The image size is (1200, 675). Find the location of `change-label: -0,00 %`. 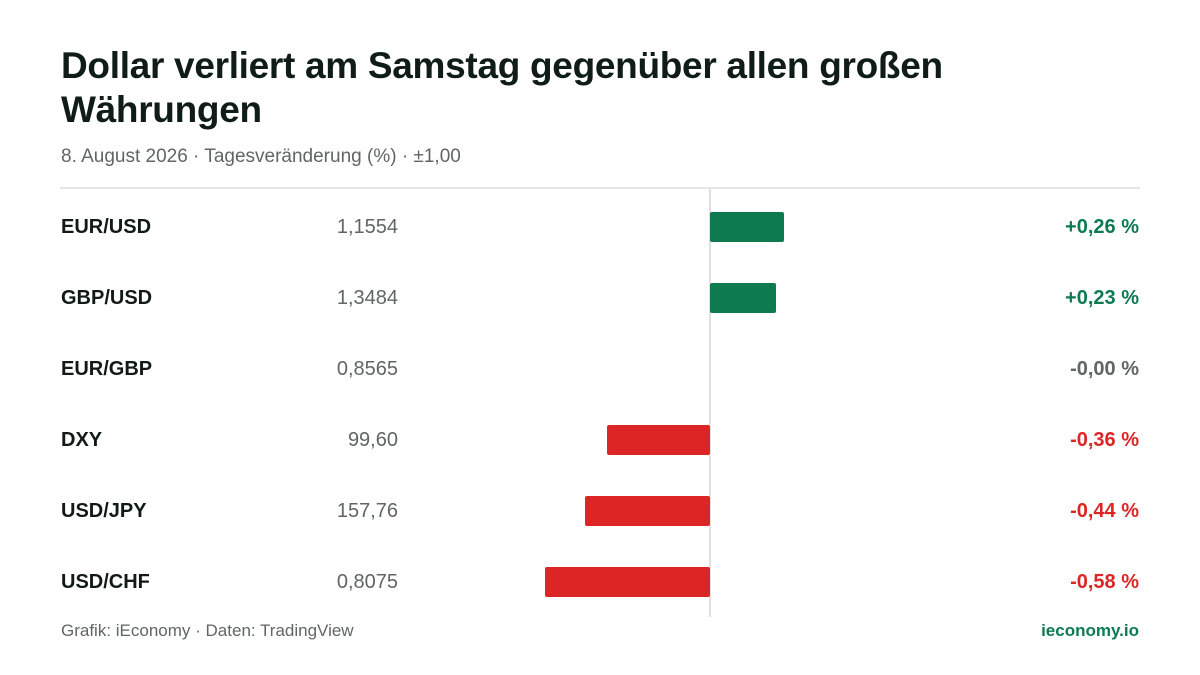

change-label: -0,00 % is located at coordinates (1104, 369).